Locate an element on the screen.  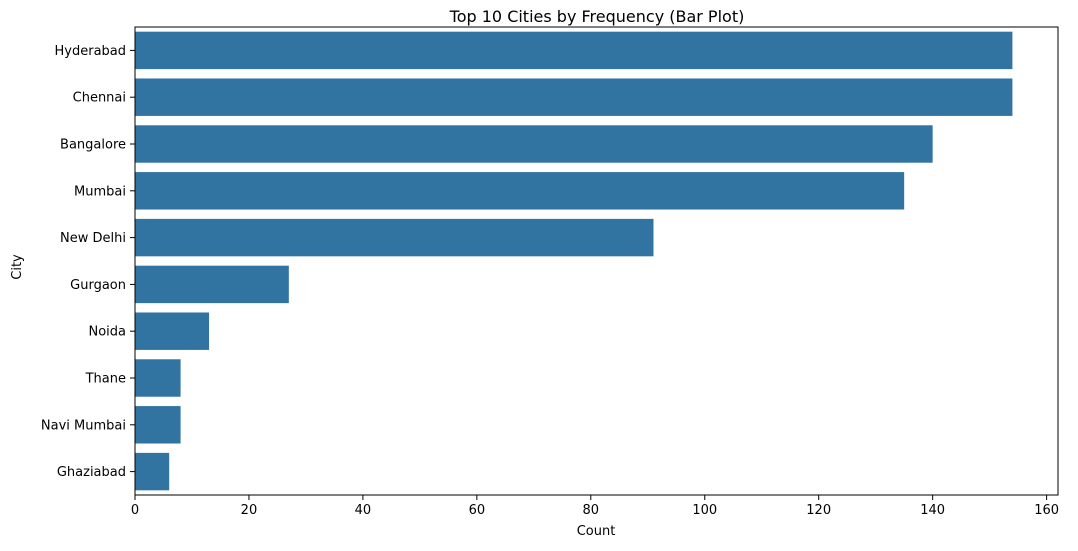
y-tick-label: Hyderabad is located at coordinates (91, 51).